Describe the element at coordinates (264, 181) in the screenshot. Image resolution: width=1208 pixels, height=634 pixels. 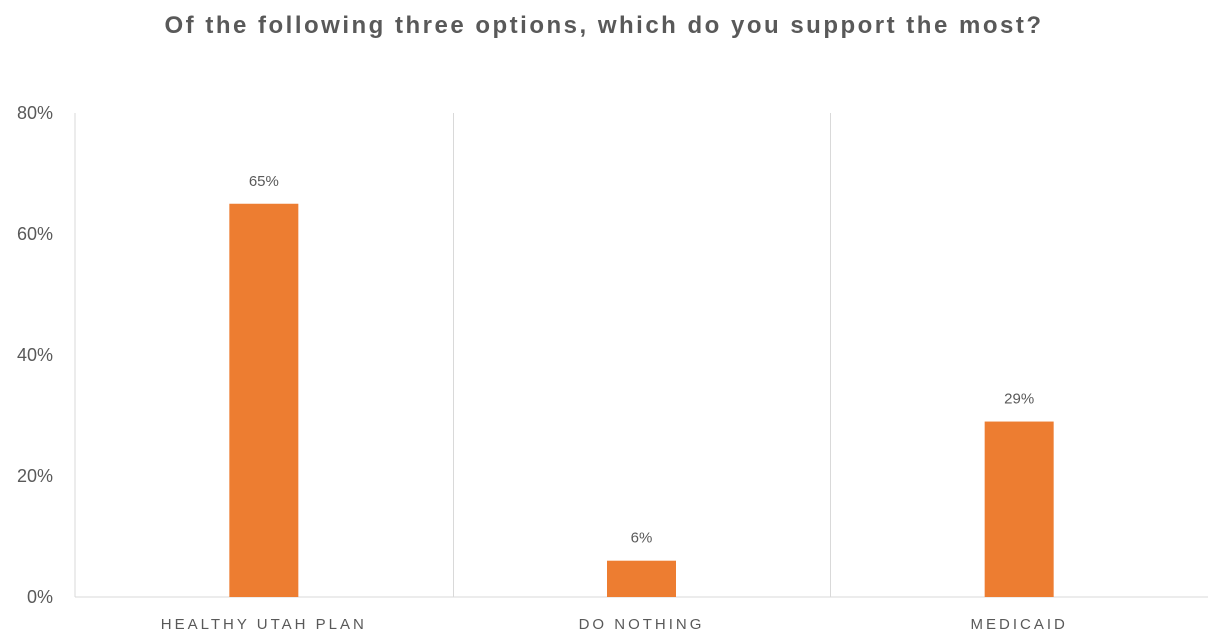
I see `data-label: 65%` at that location.